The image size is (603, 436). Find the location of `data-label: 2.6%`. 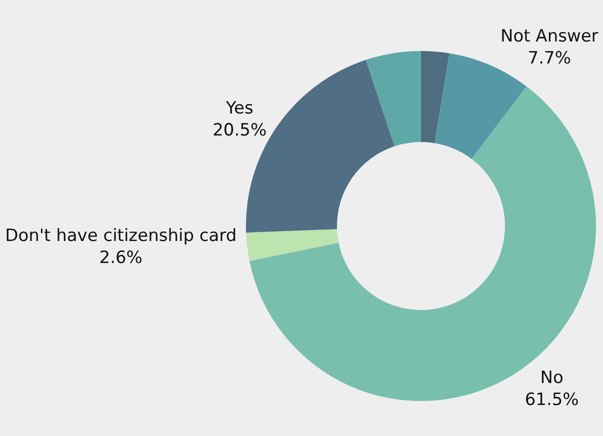

data-label: 2.6% is located at coordinates (120, 258).